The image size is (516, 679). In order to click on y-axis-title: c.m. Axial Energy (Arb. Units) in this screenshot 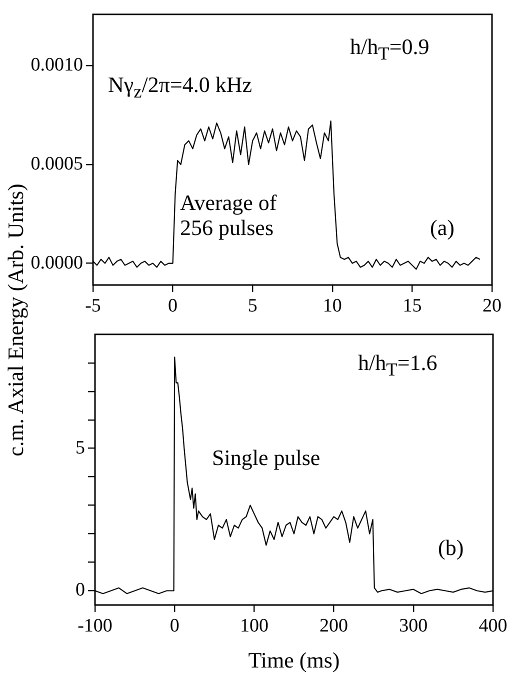, I will do `click(16, 320)`.